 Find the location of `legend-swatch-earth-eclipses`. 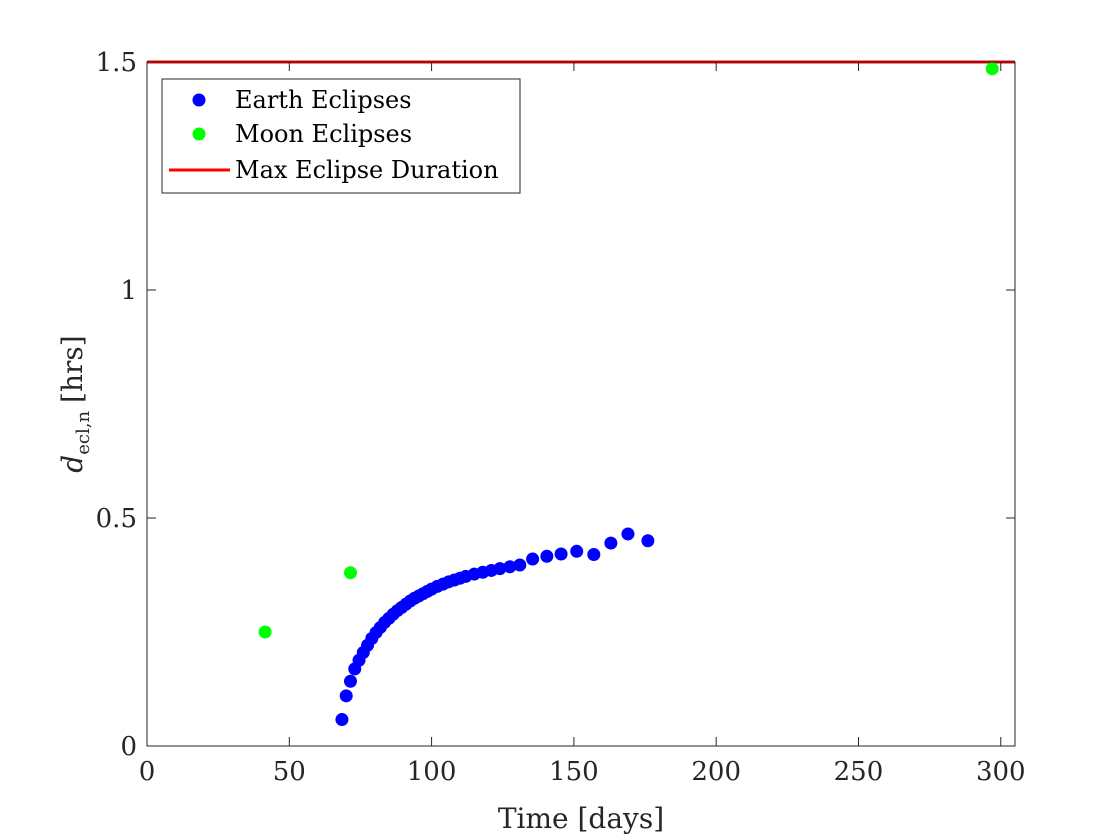

legend-swatch-earth-eclipses is located at coordinates (199, 100).